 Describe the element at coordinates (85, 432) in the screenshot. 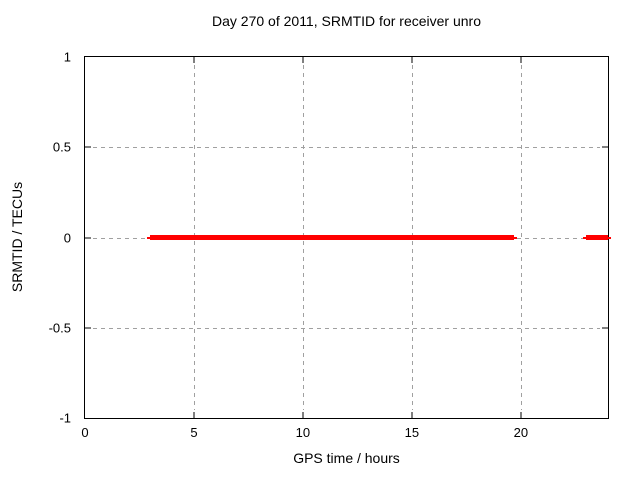

I see `x-tick-label: 0` at that location.